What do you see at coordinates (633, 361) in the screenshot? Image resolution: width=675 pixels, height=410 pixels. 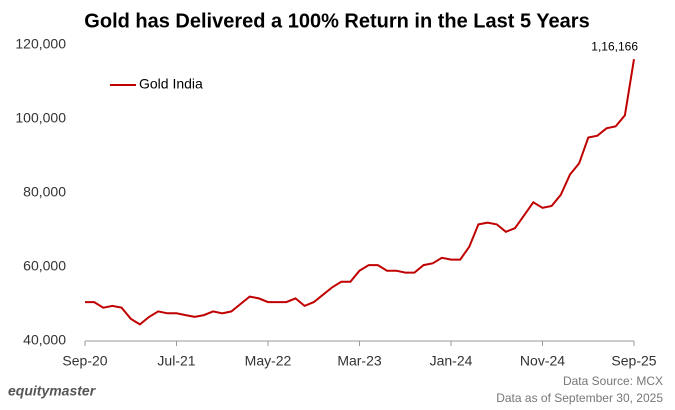 I see `x-tick-label: Sep-25` at bounding box center [633, 361].